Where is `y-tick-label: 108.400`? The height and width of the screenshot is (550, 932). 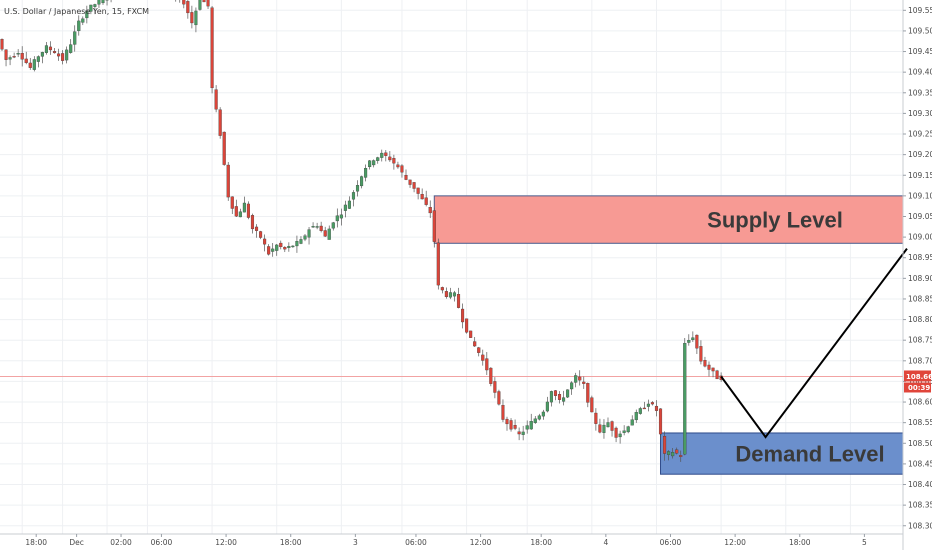
y-tick-label: 108.400 is located at coordinates (920, 484).